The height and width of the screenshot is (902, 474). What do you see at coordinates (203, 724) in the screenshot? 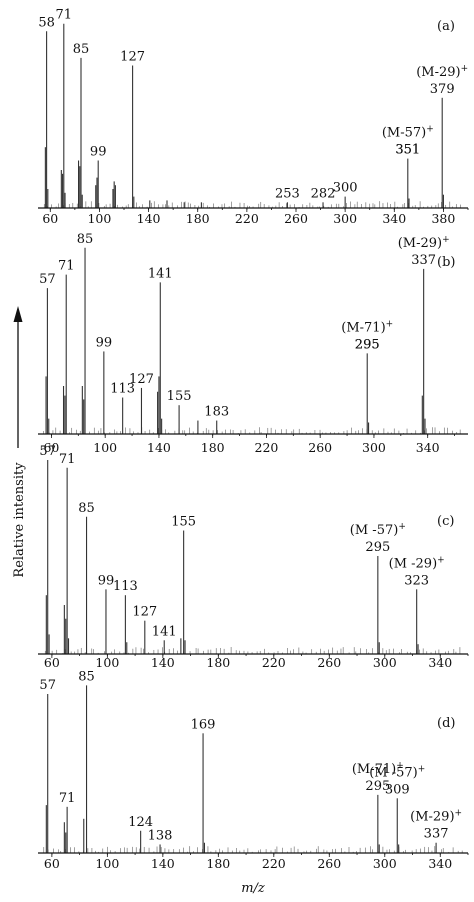
I see `peak-label-169: 169` at bounding box center [203, 724].